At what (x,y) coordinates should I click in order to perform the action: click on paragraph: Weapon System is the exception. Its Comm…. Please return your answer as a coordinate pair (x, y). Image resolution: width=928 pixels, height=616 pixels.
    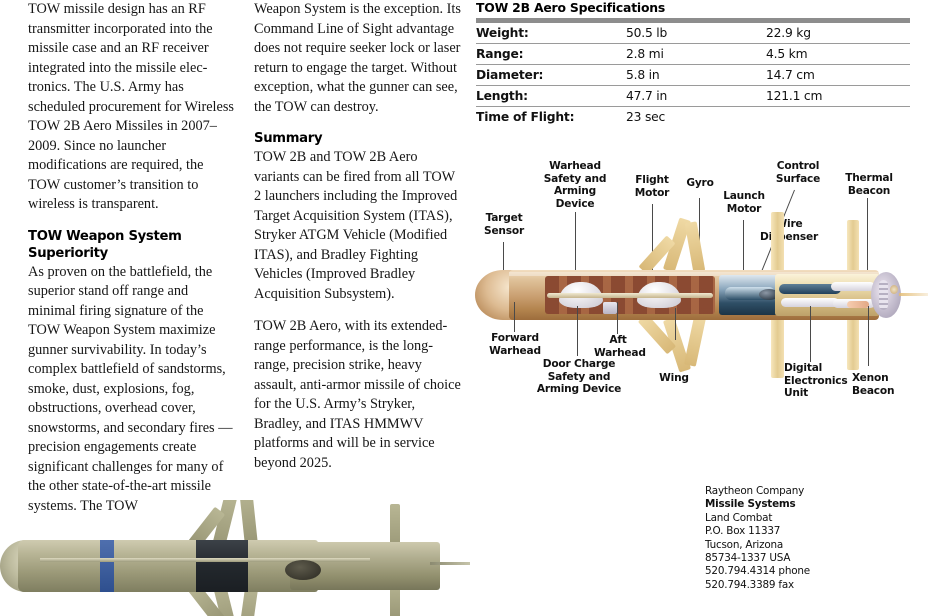
    Looking at the image, I should click on (357, 58).